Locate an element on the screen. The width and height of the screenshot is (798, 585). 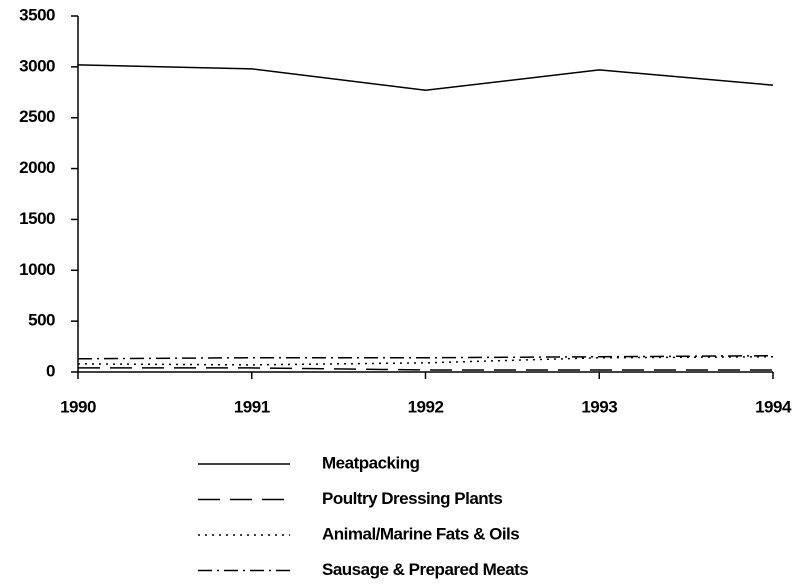
legend-label: Poultry Dressing Plants is located at coordinates (412, 498).